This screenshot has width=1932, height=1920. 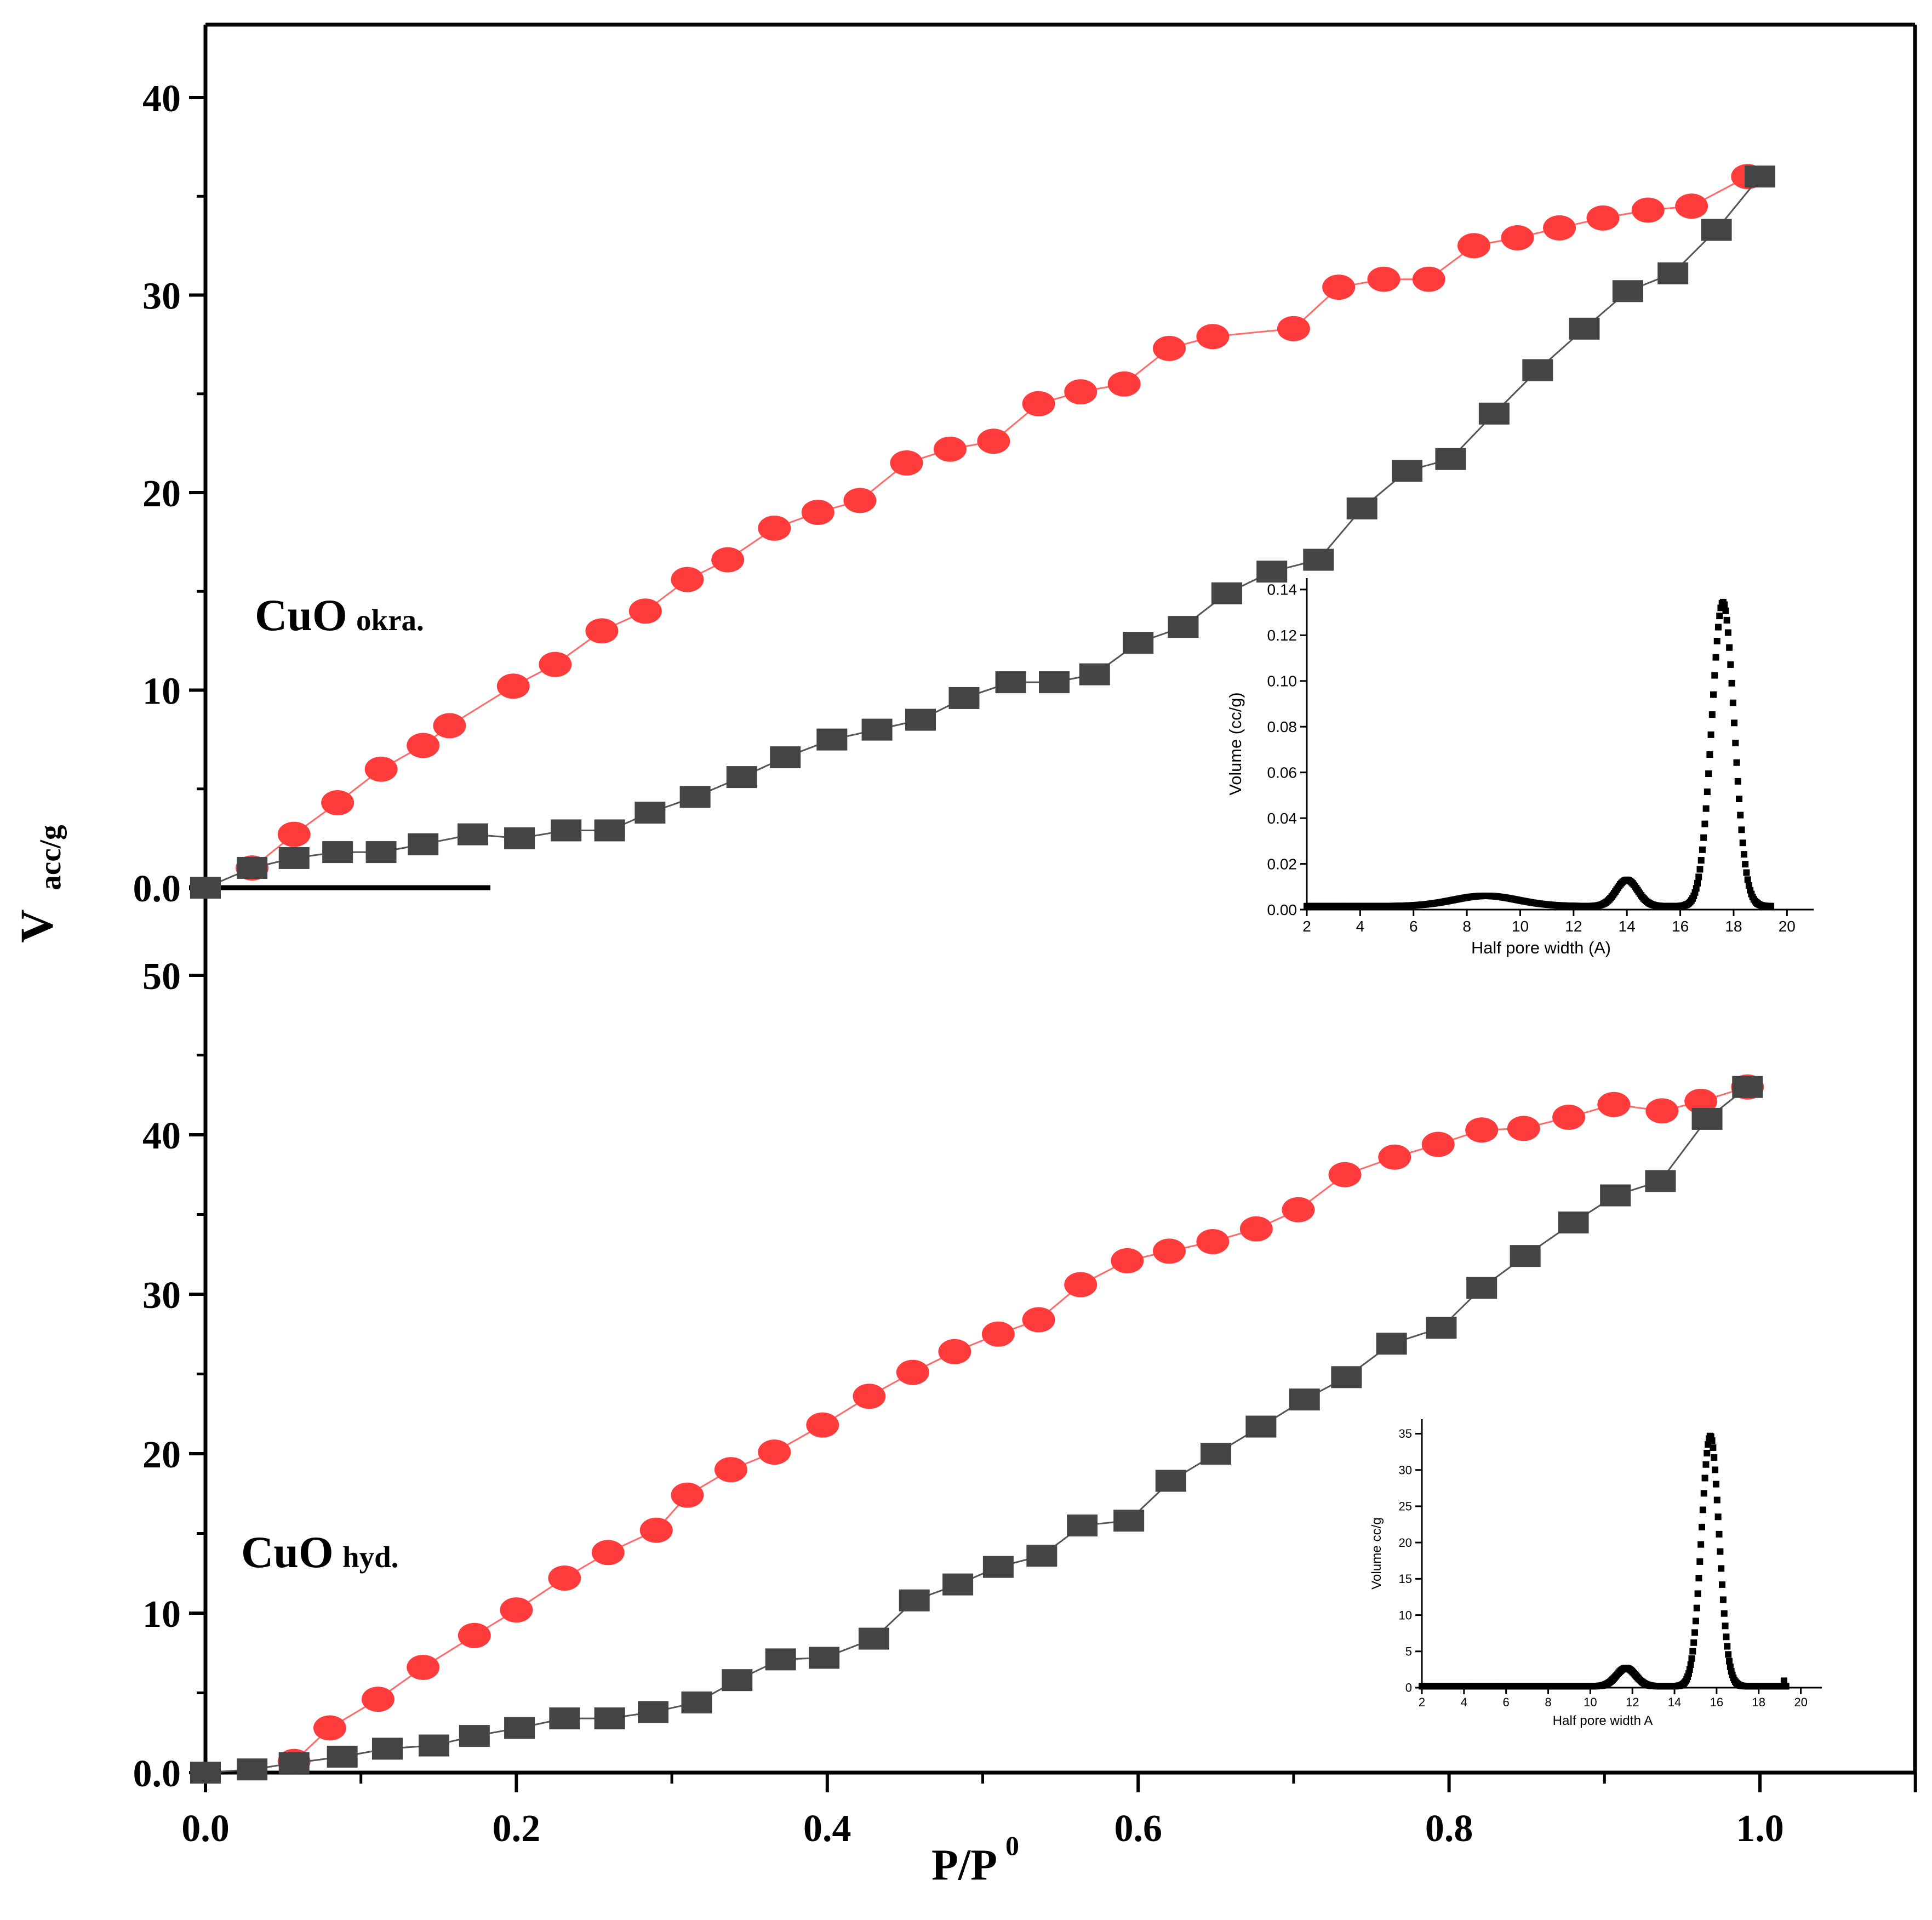 What do you see at coordinates (1787, 926) in the screenshot?
I see `inset-x-tick-label: 20` at bounding box center [1787, 926].